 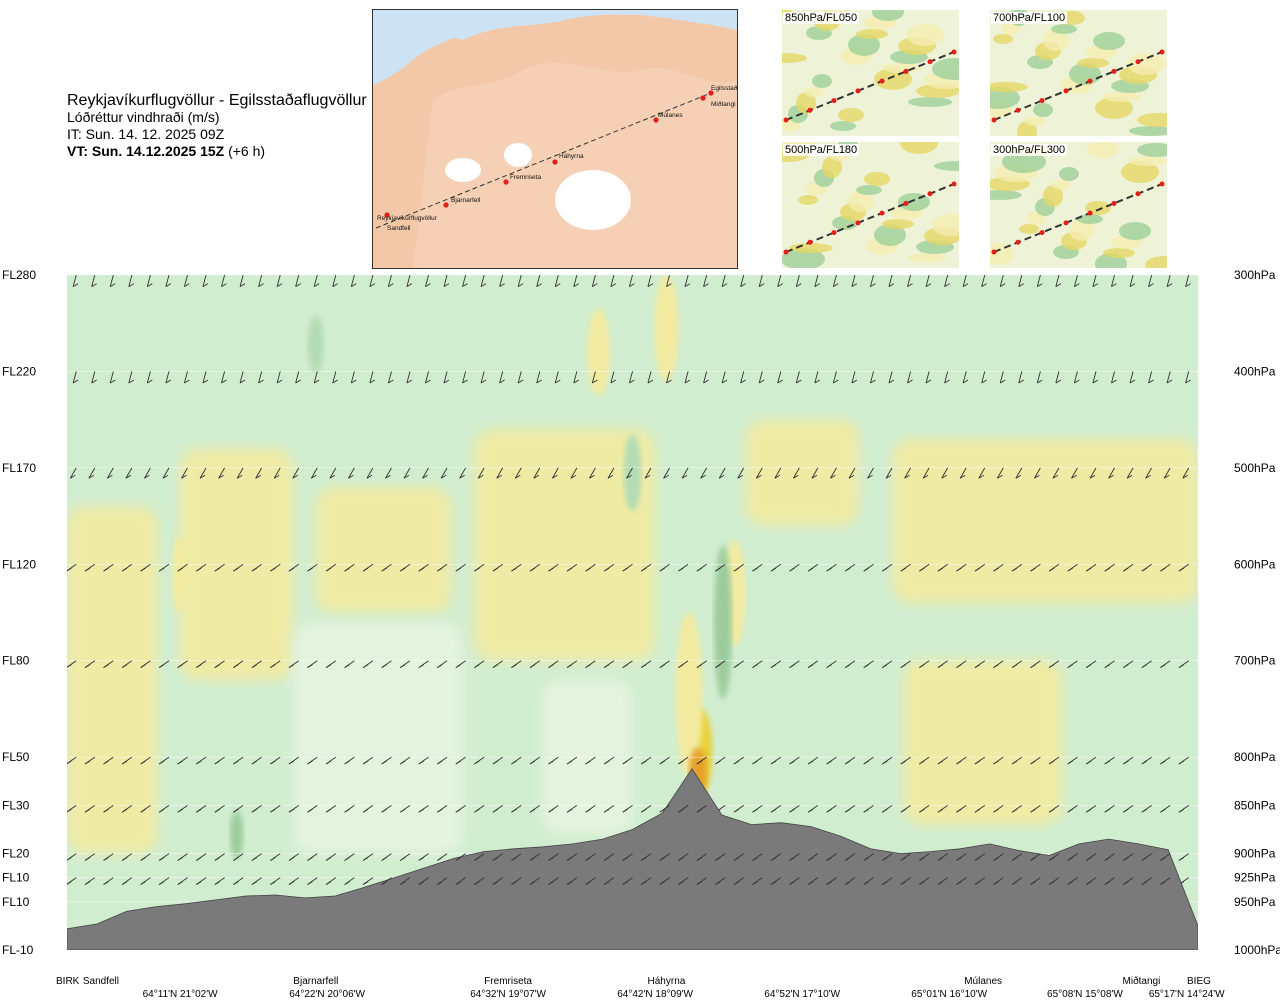 I want to click on map-place-label: Egilsstaðir, so click(x=724, y=88).